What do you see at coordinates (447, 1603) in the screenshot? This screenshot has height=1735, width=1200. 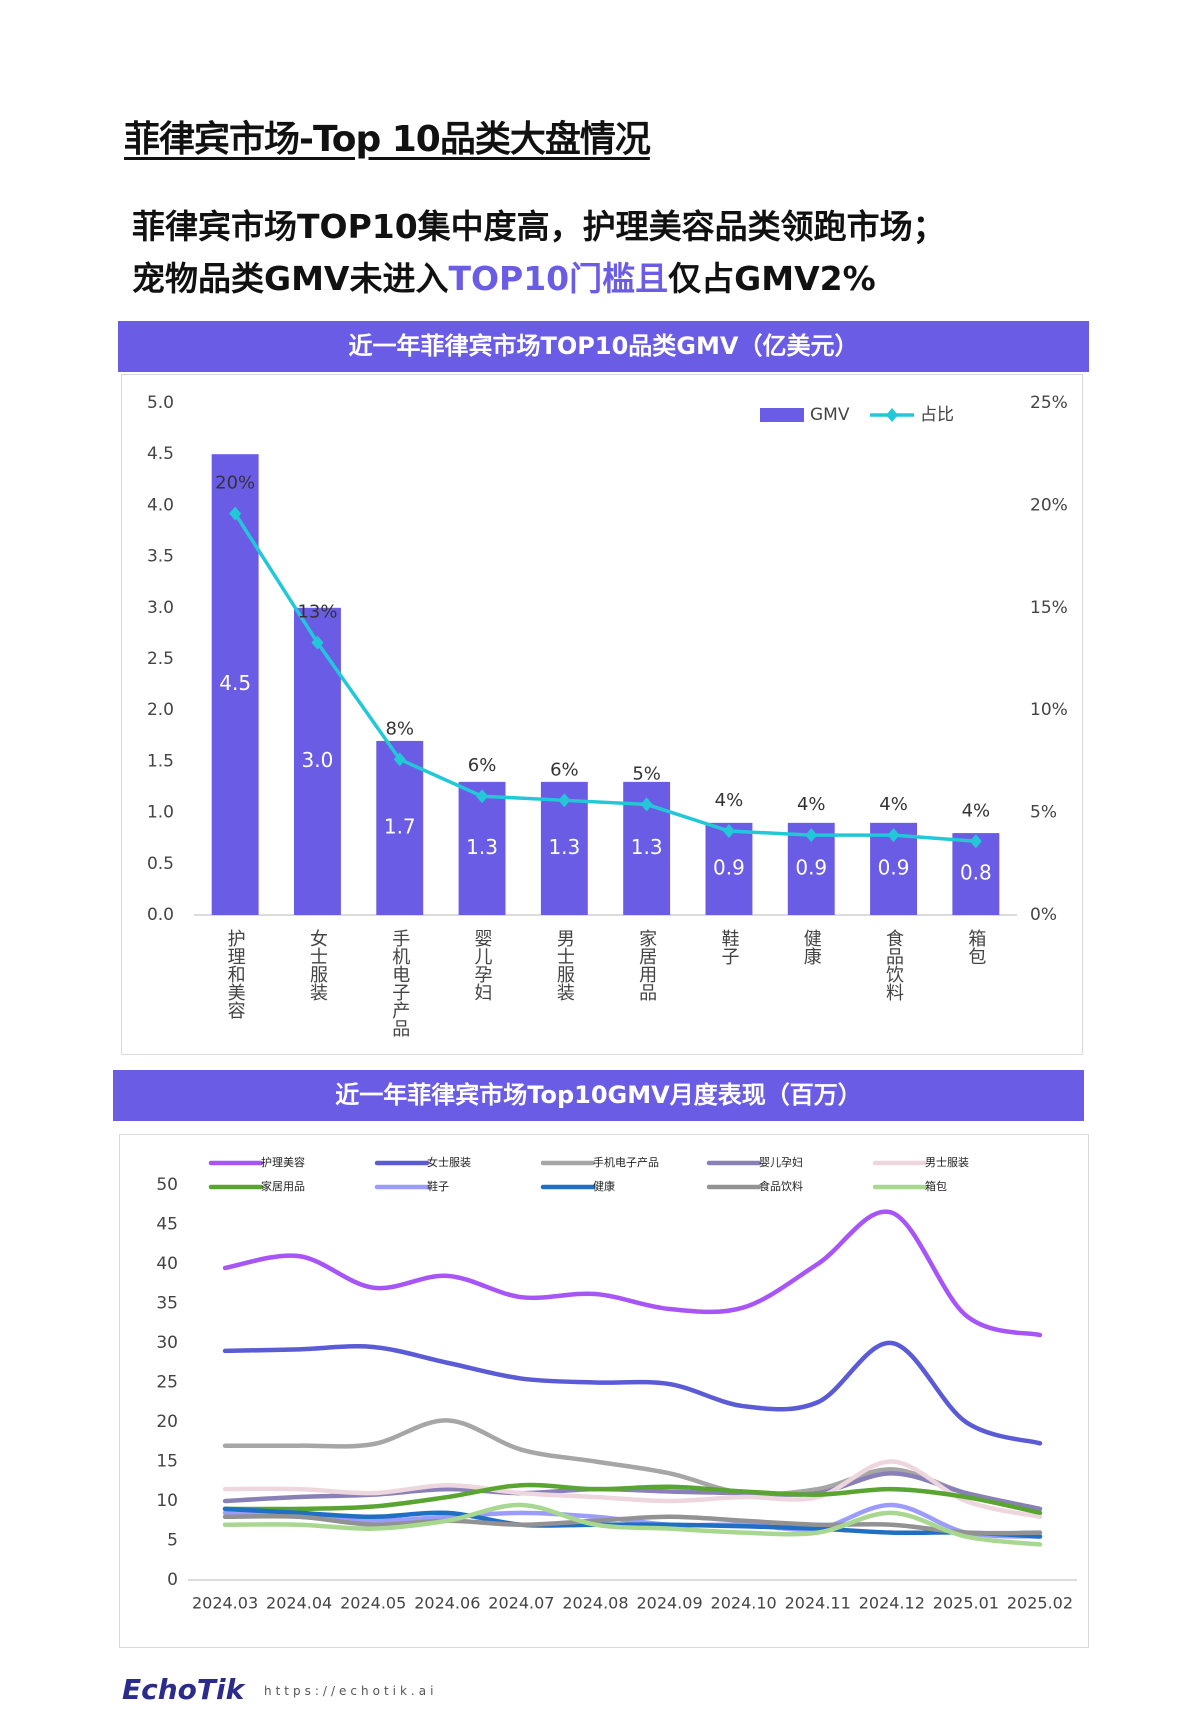 I see `x-tick-label: 2024.06` at bounding box center [447, 1603].